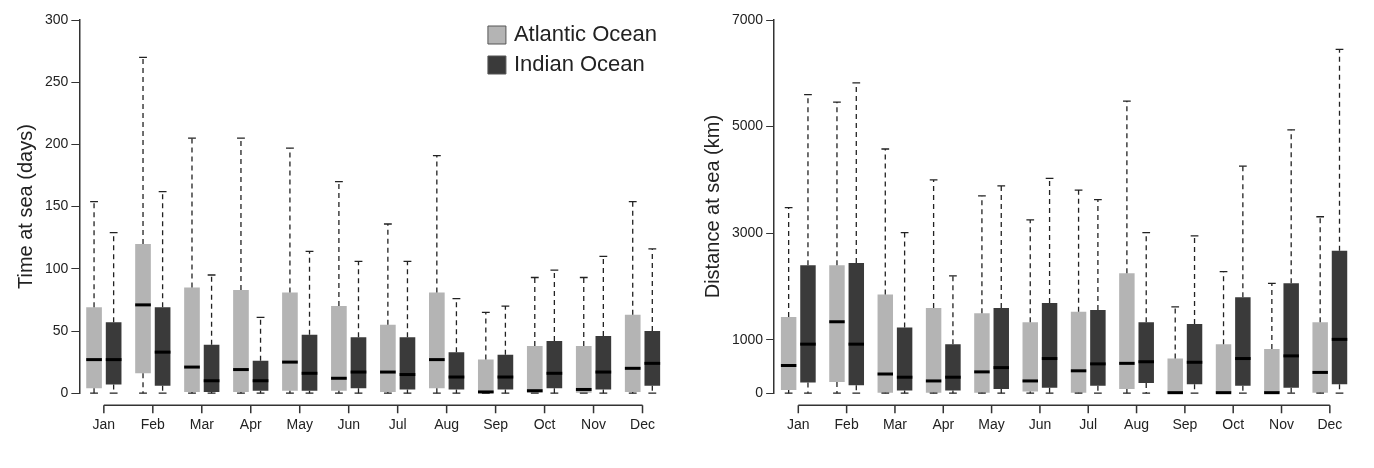  What do you see at coordinates (585, 34) in the screenshot?
I see `legend-label: Atlantic Ocean` at bounding box center [585, 34].